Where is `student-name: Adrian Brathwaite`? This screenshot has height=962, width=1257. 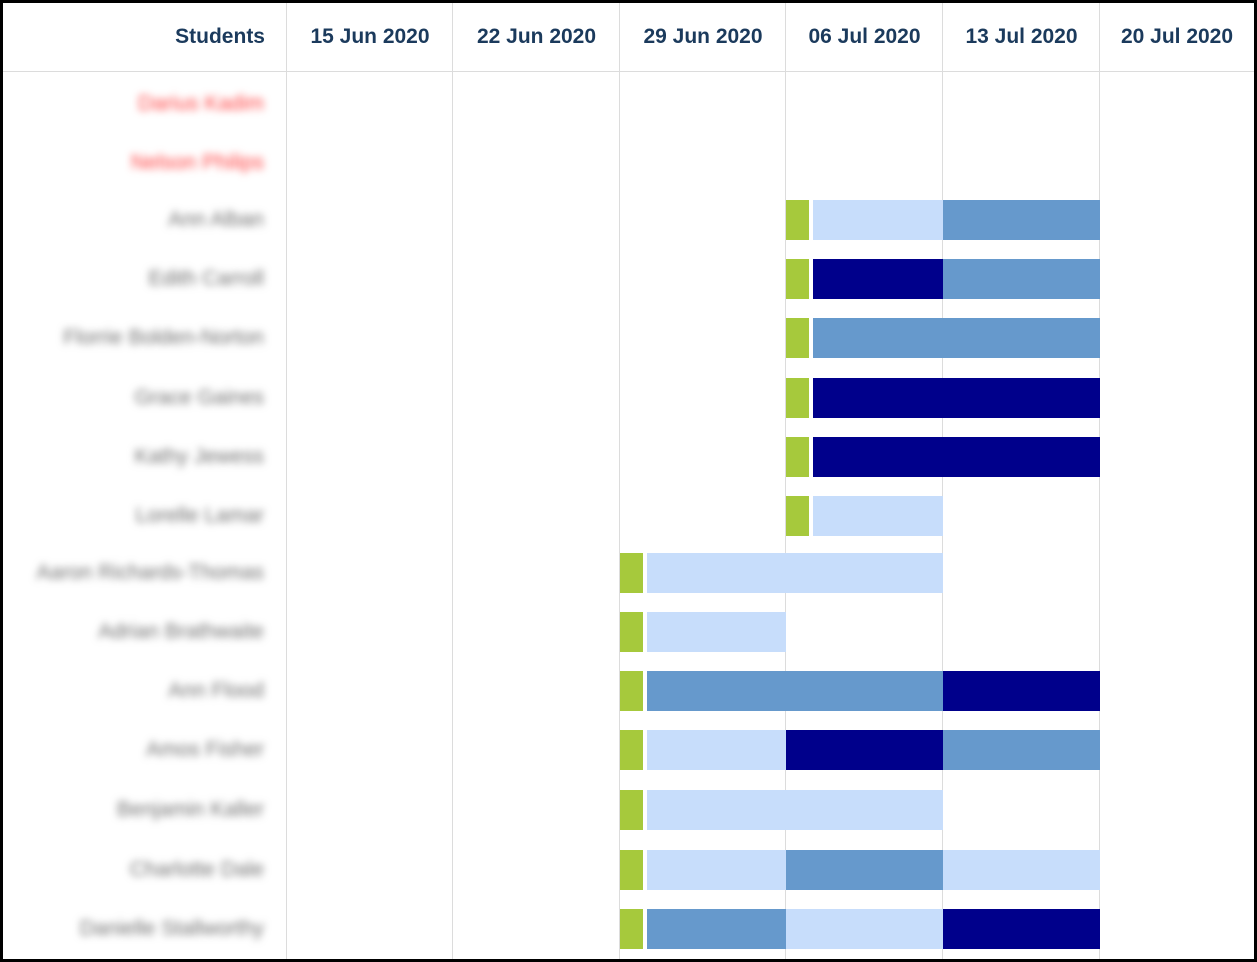 student-name: Adrian Brathwaite is located at coordinates (181, 631).